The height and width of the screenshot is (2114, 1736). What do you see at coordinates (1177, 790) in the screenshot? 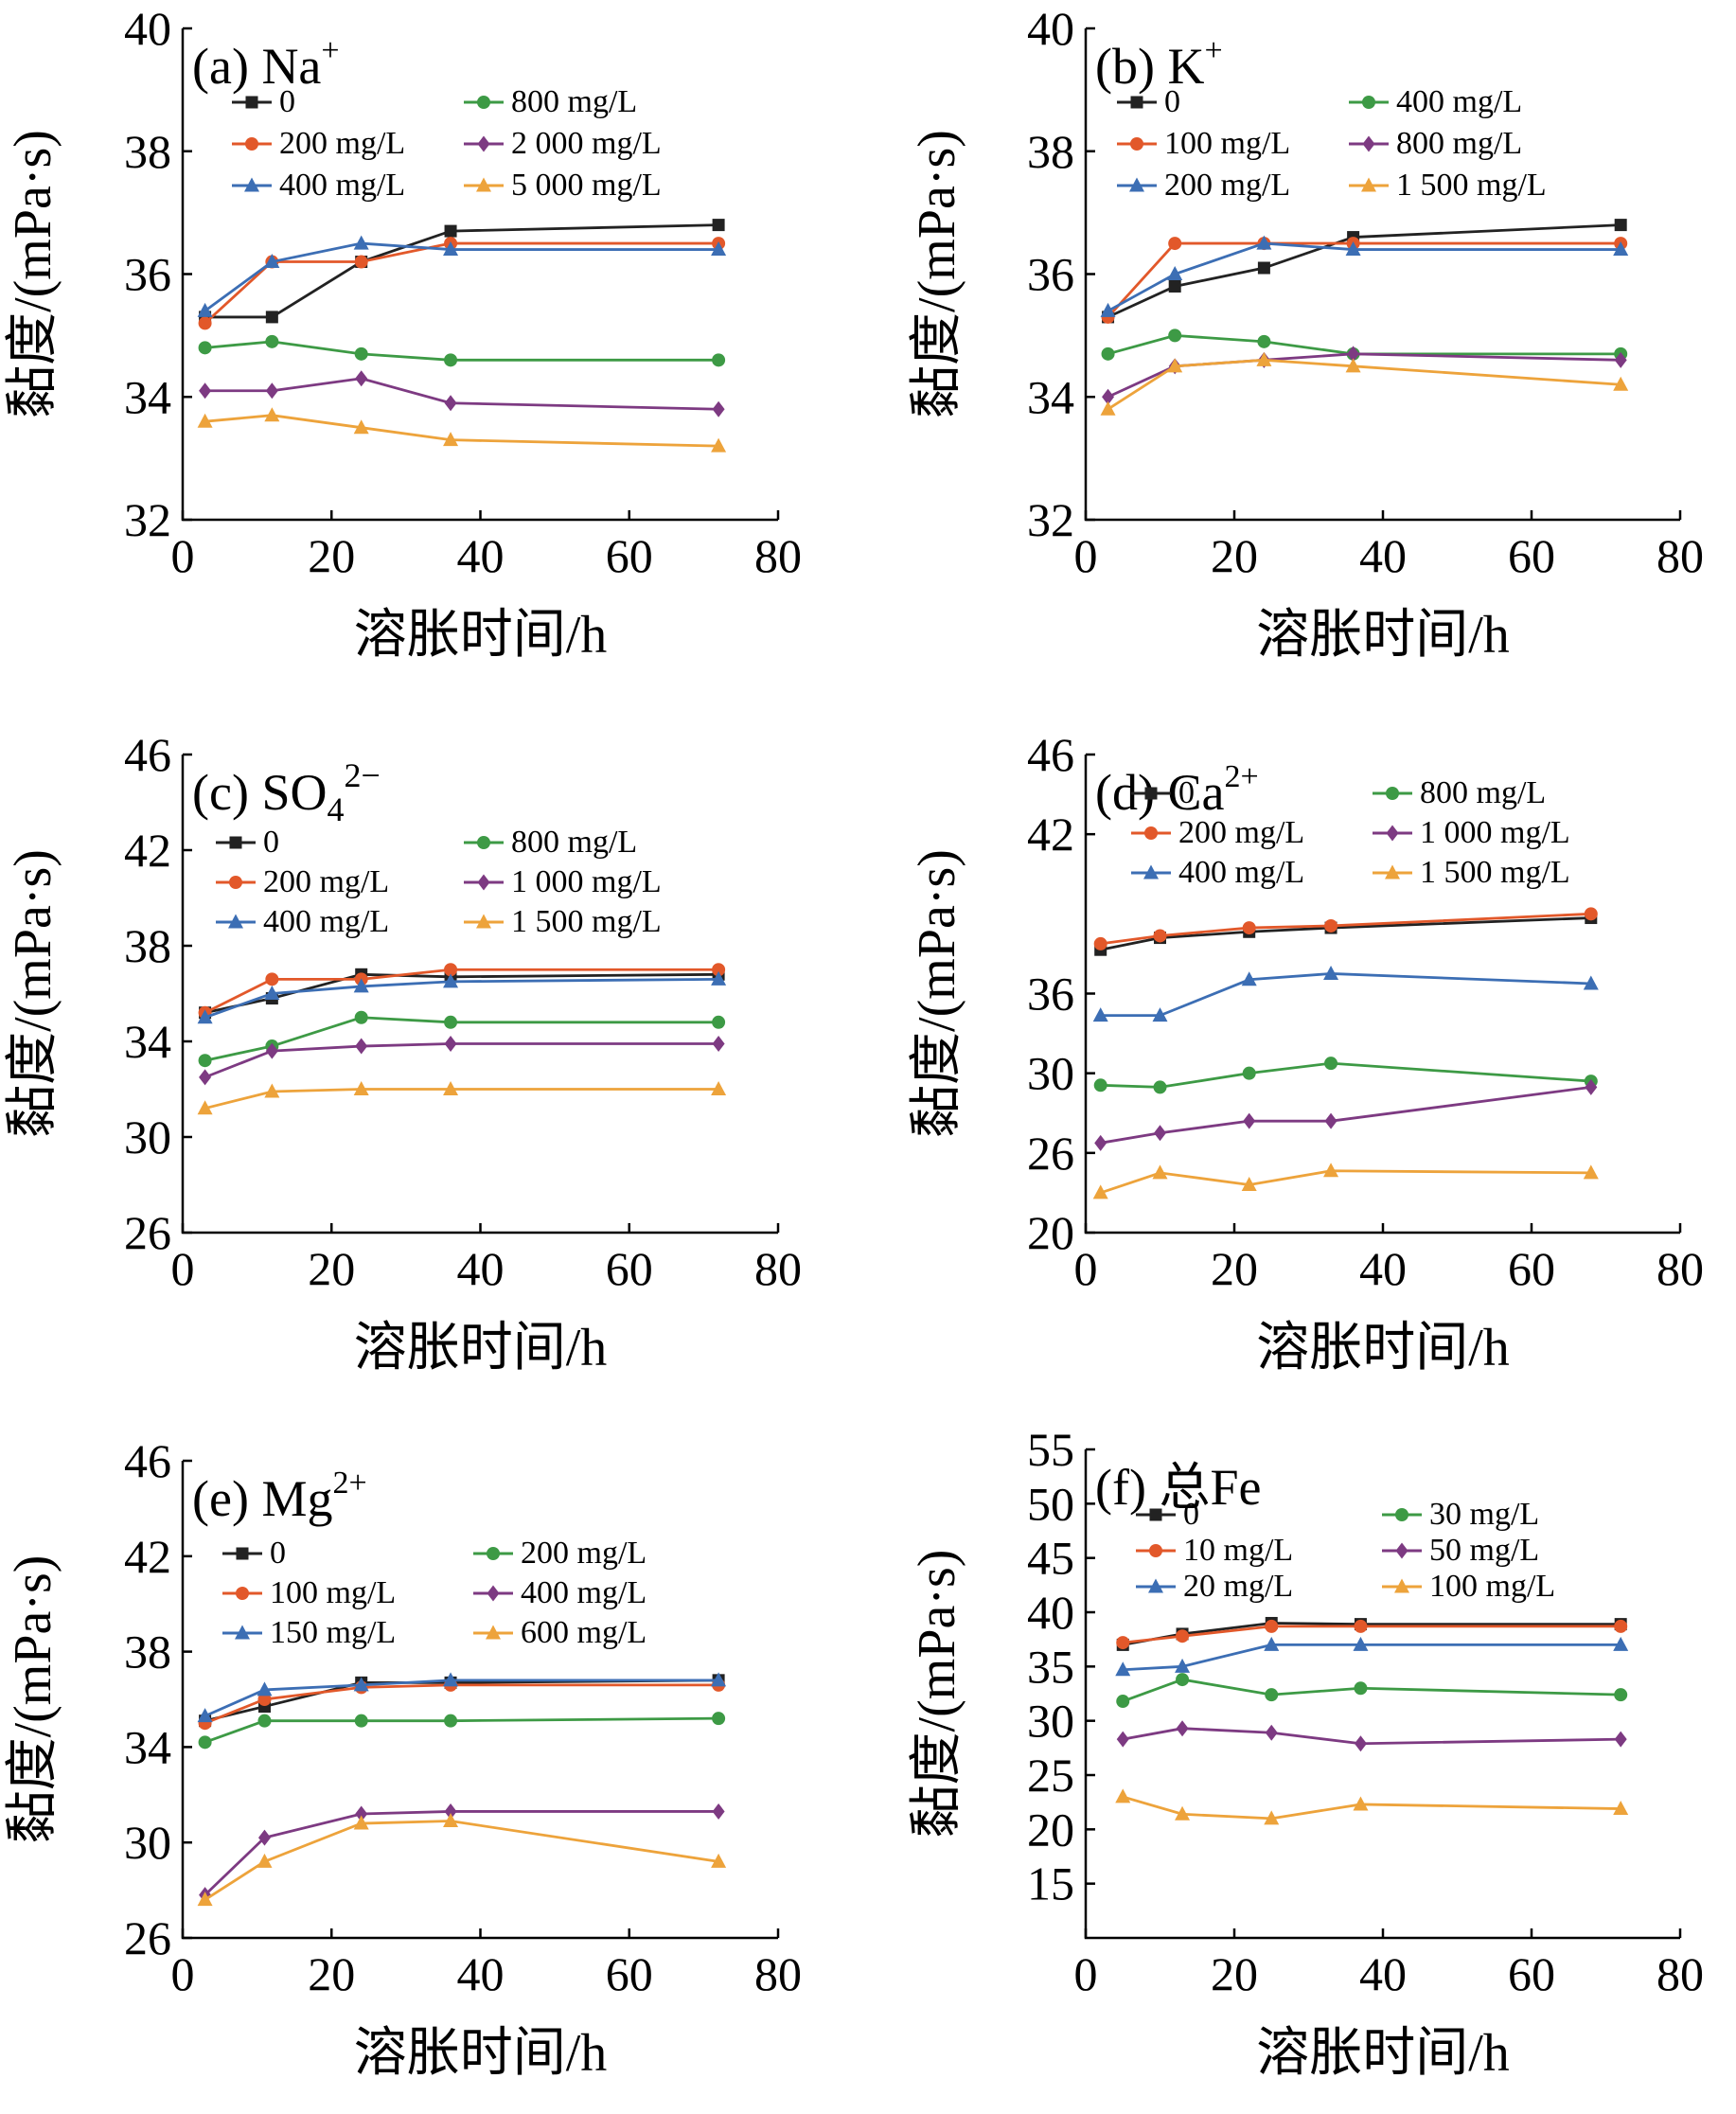
I see `panel-title: (d) Ca2+` at bounding box center [1177, 790].